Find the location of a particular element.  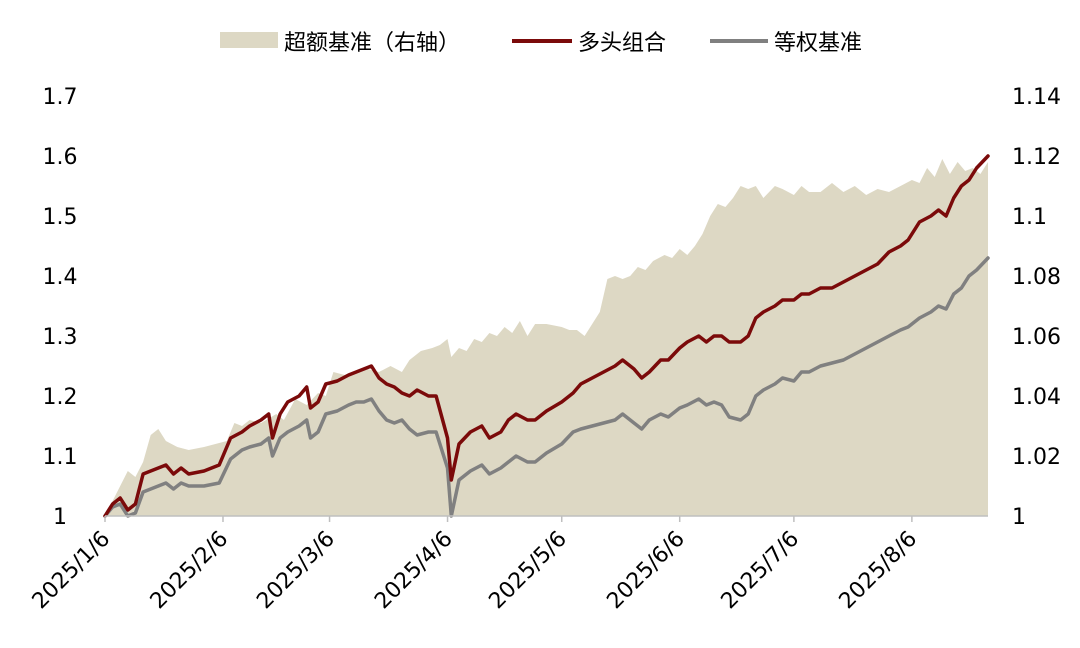

y-right-tick-label: 1.1 is located at coordinates (1029, 217).